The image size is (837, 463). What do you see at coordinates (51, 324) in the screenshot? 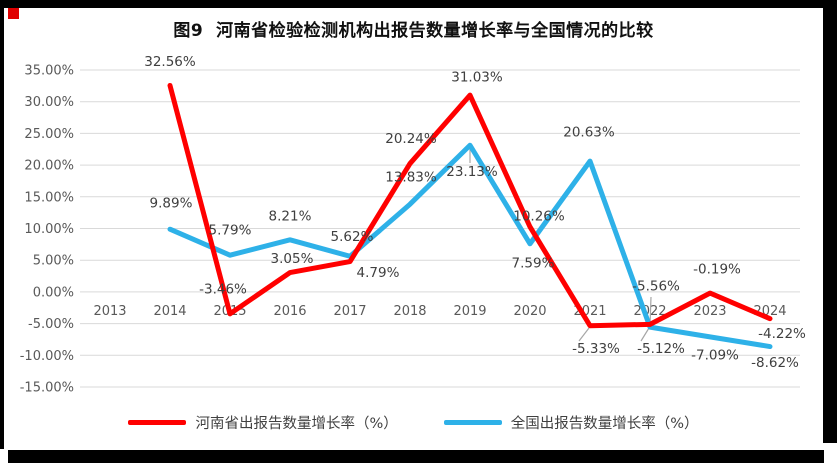
I see `y-axis-tick-label: -5.00%` at bounding box center [51, 324].